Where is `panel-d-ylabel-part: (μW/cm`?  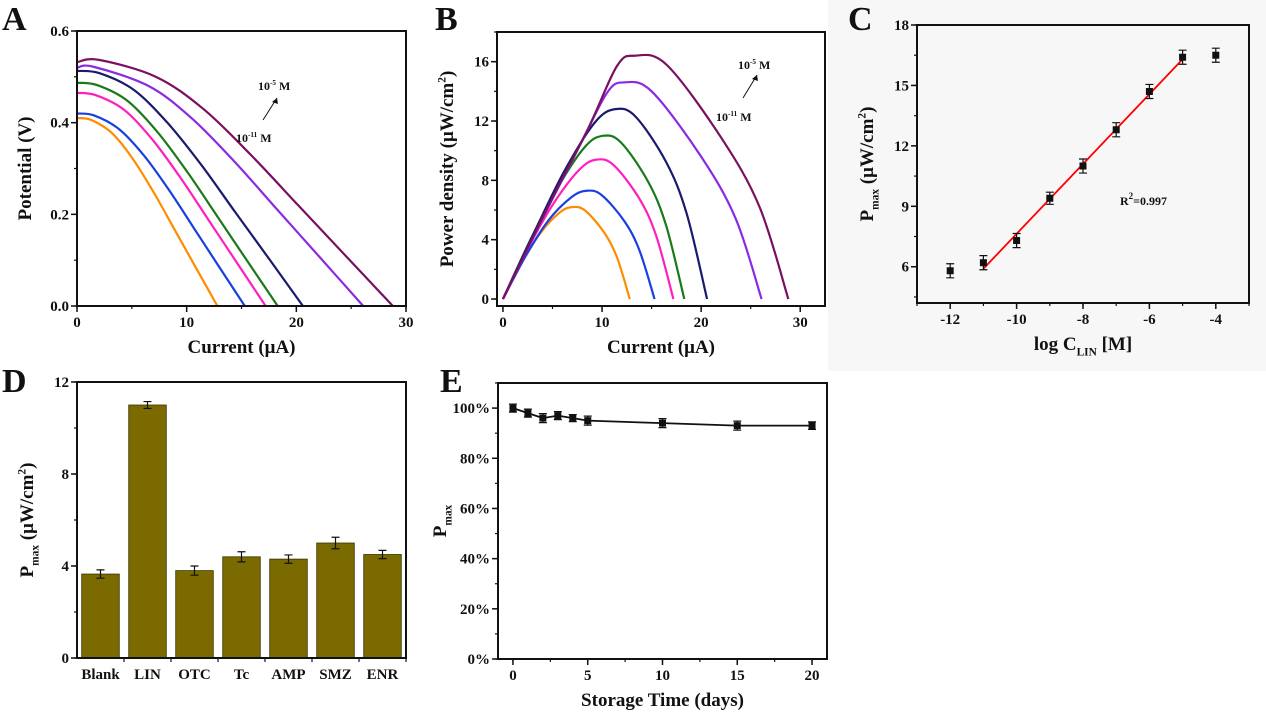
panel-d-ylabel-part: (μW/cm is located at coordinates (27, 509).